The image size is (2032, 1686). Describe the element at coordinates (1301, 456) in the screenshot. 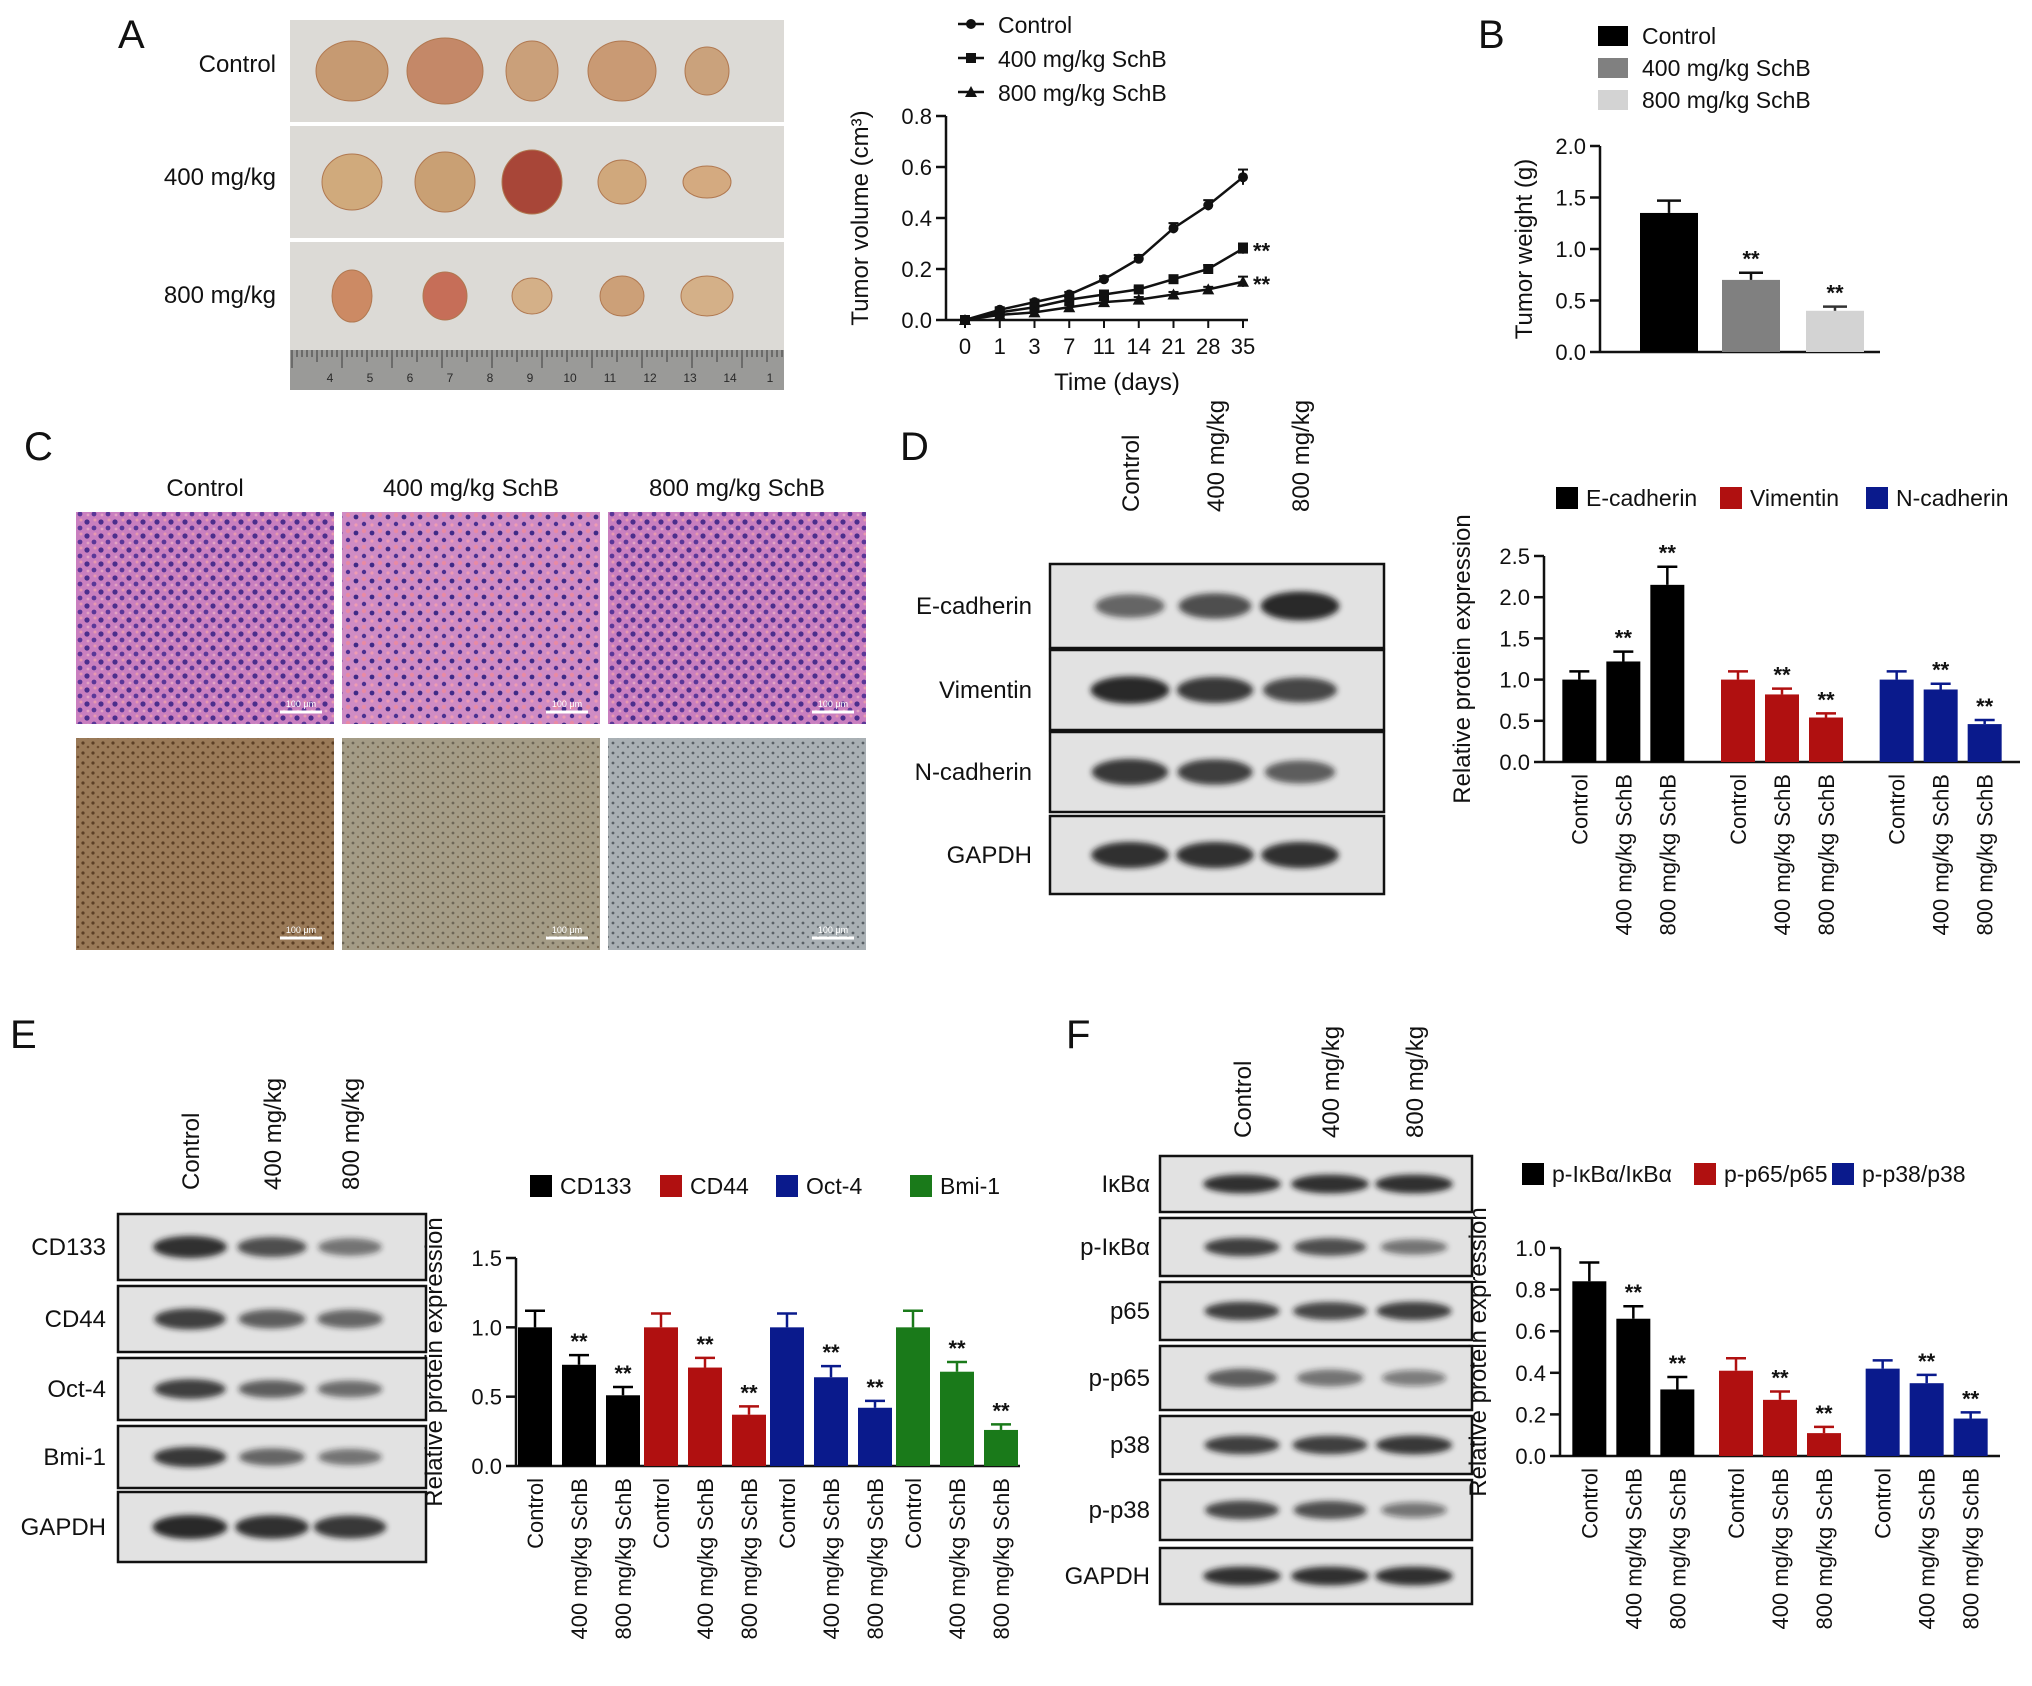

I see `blot-d-lane-label: 800 mg/kg` at that location.